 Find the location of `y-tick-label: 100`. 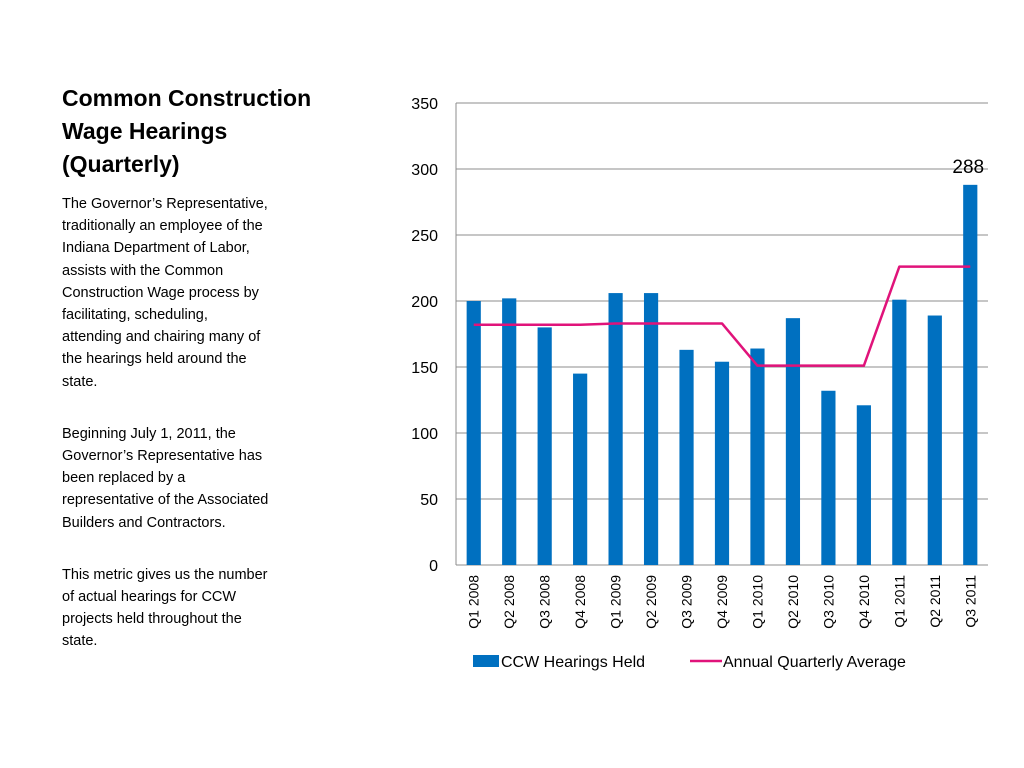

y-tick-label: 100 is located at coordinates (424, 434).